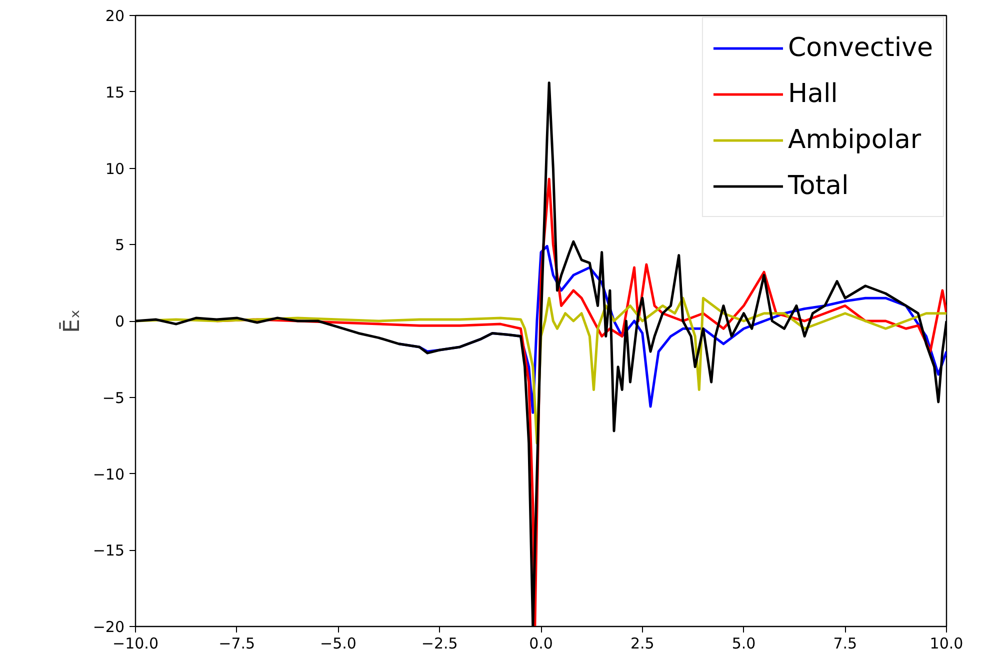 Image resolution: width=989 pixels, height=664 pixels. I want to click on y-tick-label: 0, so click(119, 321).